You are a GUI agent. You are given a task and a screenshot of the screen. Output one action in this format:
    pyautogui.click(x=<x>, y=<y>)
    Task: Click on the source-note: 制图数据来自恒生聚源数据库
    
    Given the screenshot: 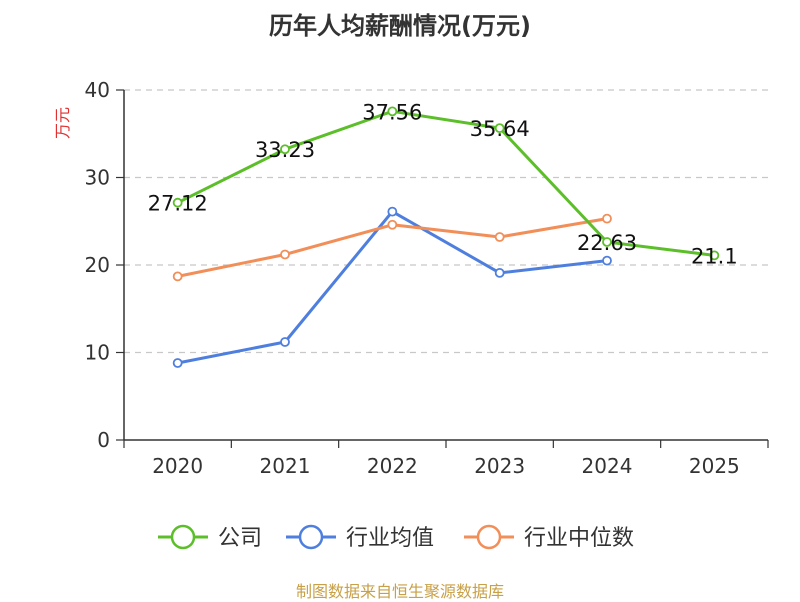 What is the action you would take?
    pyautogui.click(x=399, y=591)
    